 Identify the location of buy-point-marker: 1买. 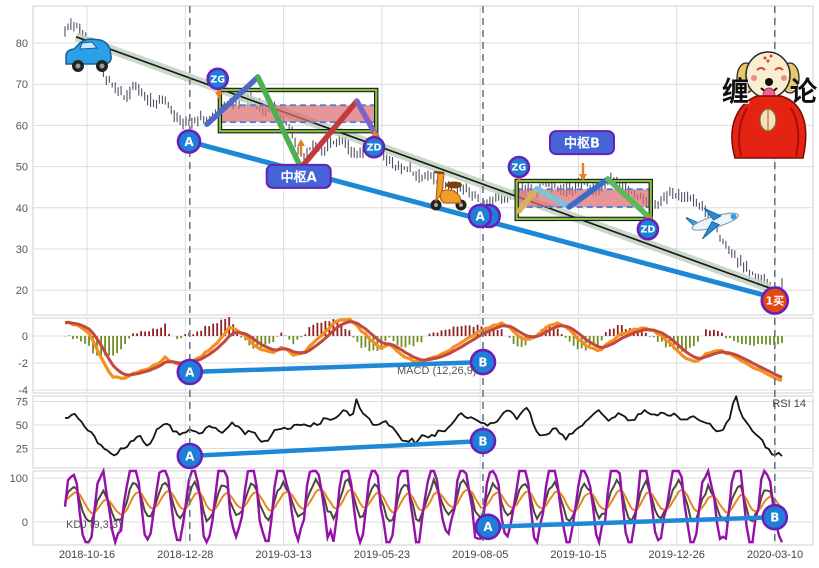
(775, 300).